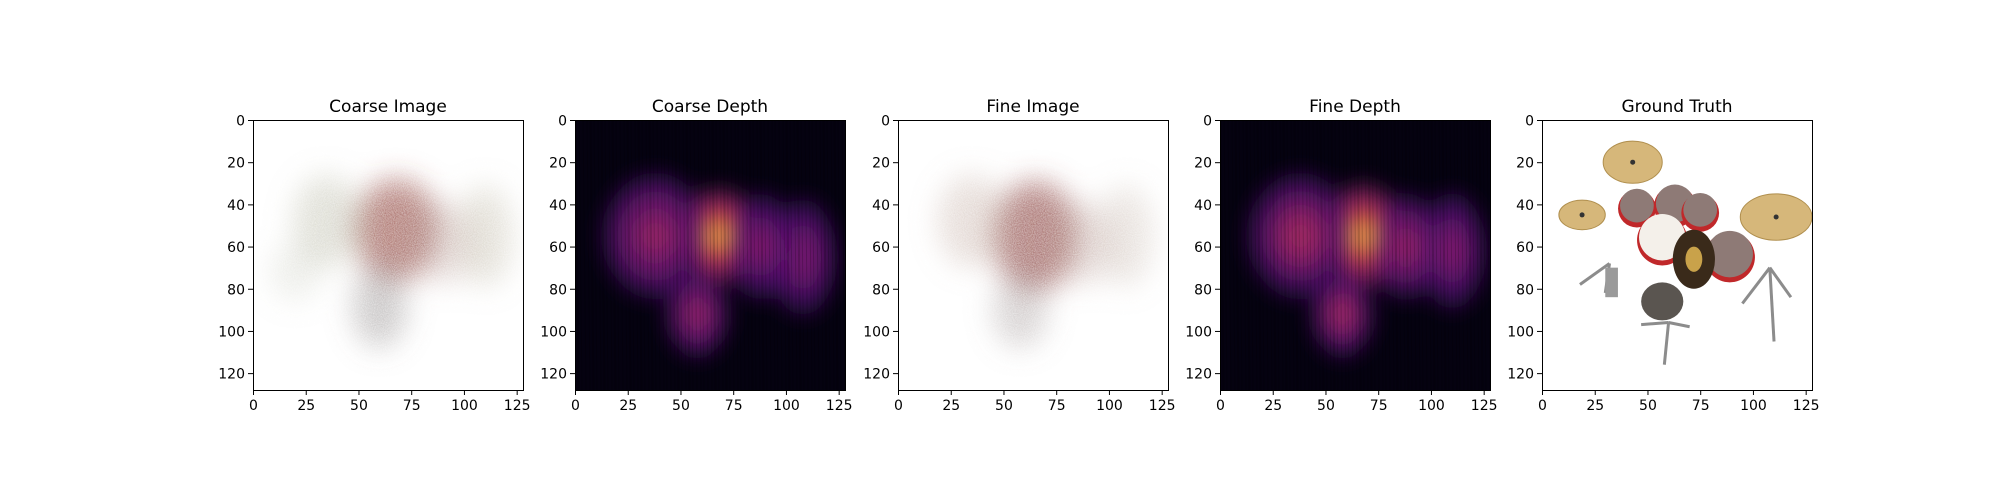  What do you see at coordinates (710, 107) in the screenshot?
I see `panel-title: Coarse Depth` at bounding box center [710, 107].